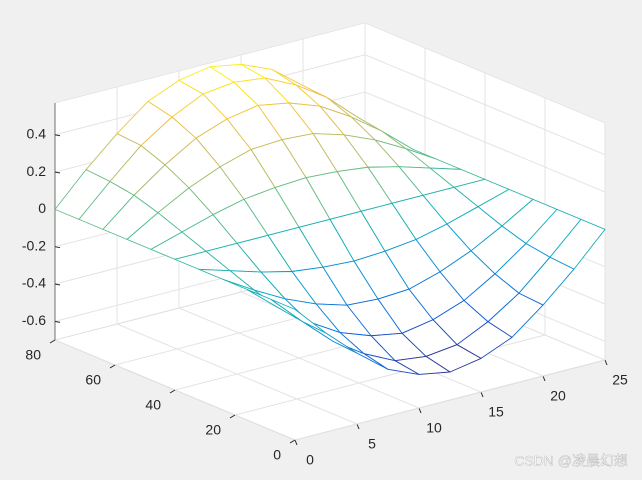 Image resolution: width=642 pixels, height=480 pixels. What do you see at coordinates (558, 396) in the screenshot?
I see `x-tick-label: 20` at bounding box center [558, 396].